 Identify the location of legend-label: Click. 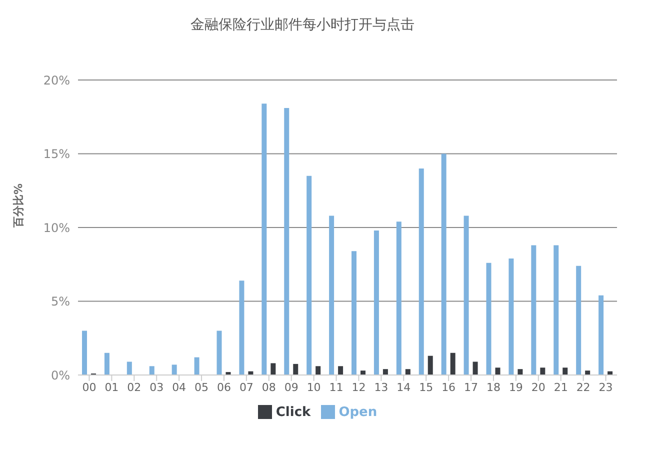
(293, 412).